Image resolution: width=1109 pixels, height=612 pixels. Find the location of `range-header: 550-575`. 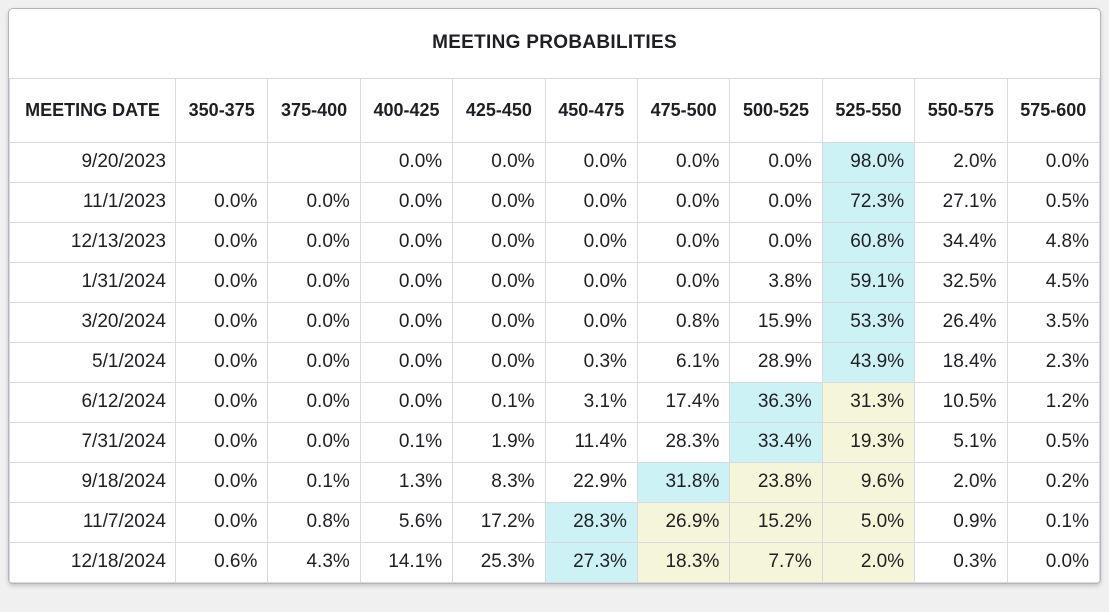

range-header: 550-575 is located at coordinates (961, 110).